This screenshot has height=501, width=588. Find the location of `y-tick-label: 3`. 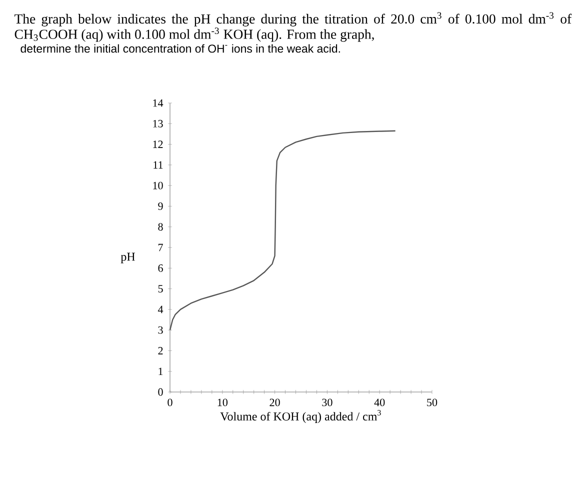

y-tick-label: 3 is located at coordinates (160, 330).